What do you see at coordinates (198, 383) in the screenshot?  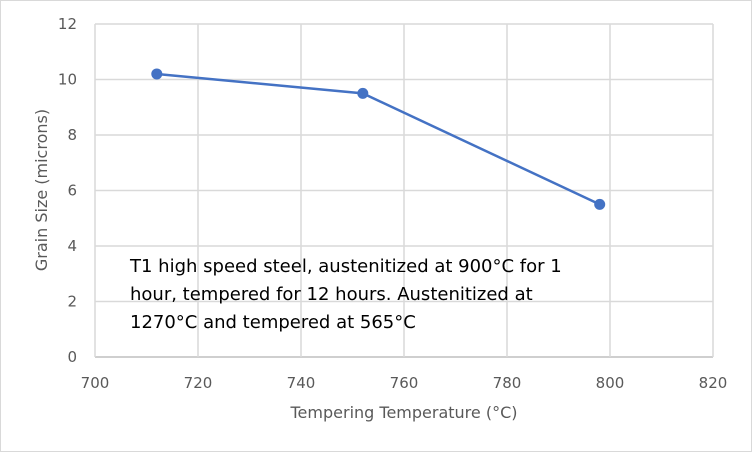 I see `x-tick-label: 720` at bounding box center [198, 383].